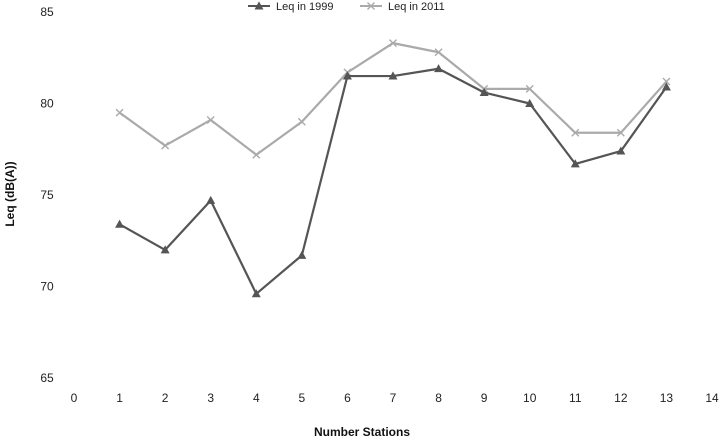 The image size is (719, 436). I want to click on x-tick-label: 12, so click(621, 398).